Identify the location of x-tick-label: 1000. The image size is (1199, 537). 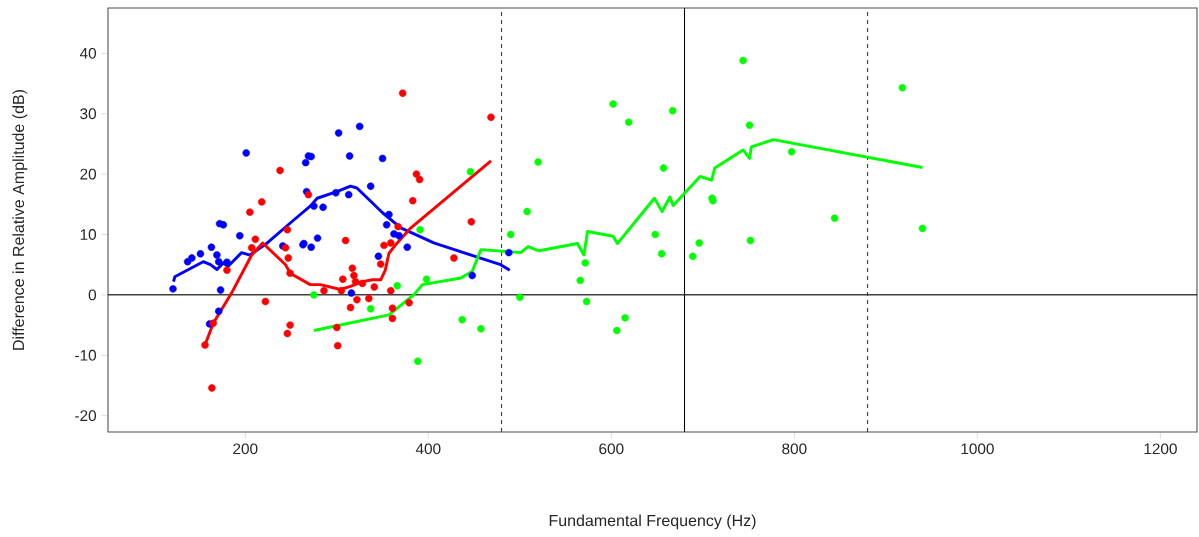
(977, 449).